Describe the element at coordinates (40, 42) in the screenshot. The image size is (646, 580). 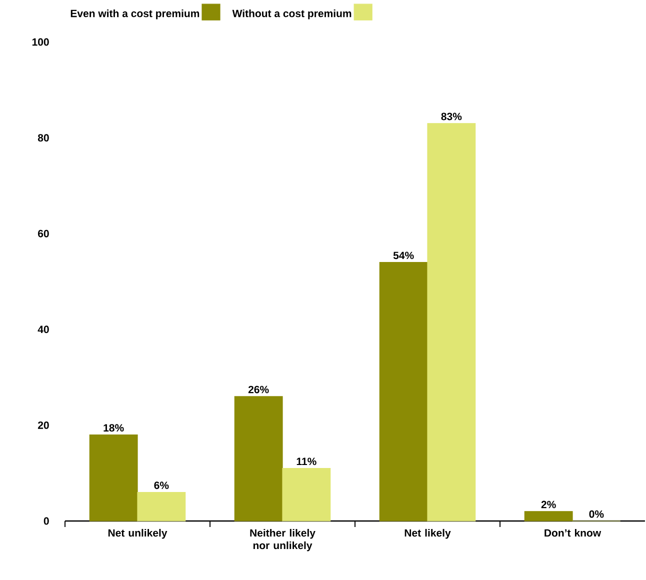
I see `y-tick-label: 100` at that location.